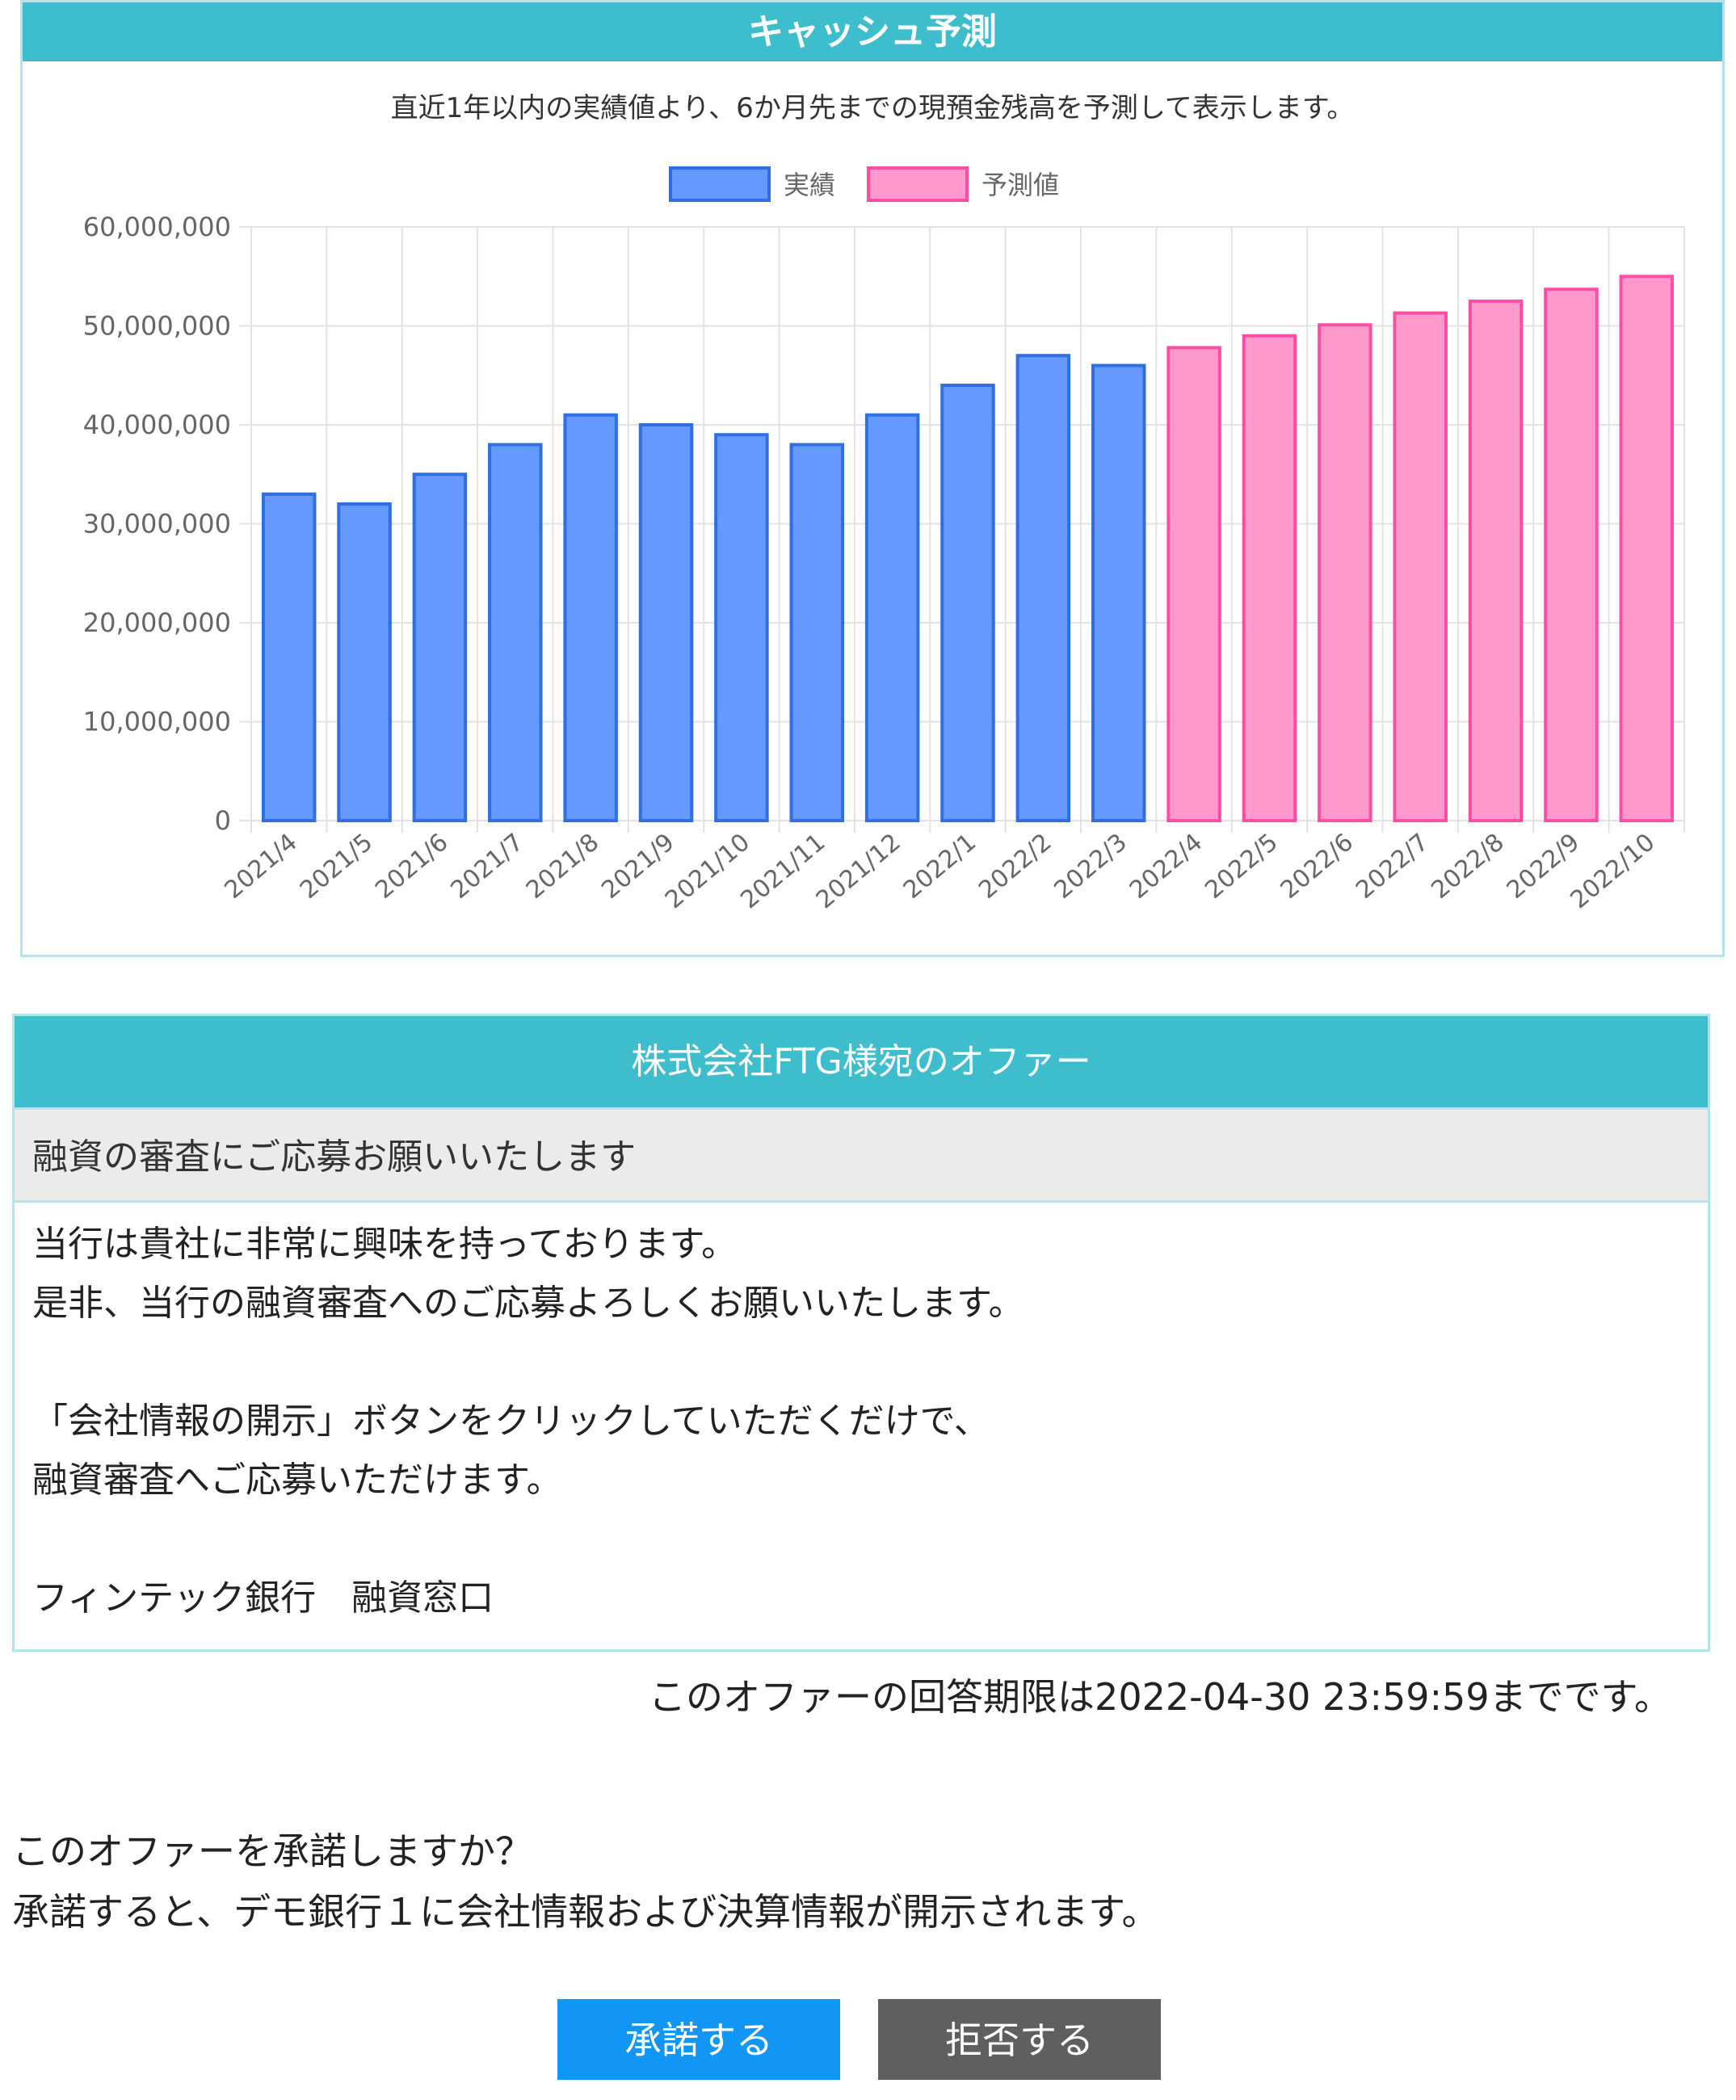  Describe the element at coordinates (585, 1912) in the screenshot. I see `accept-question-line2: 承諾すると、デモ銀行１に会社情報および決算情報が開示されます。` at that location.